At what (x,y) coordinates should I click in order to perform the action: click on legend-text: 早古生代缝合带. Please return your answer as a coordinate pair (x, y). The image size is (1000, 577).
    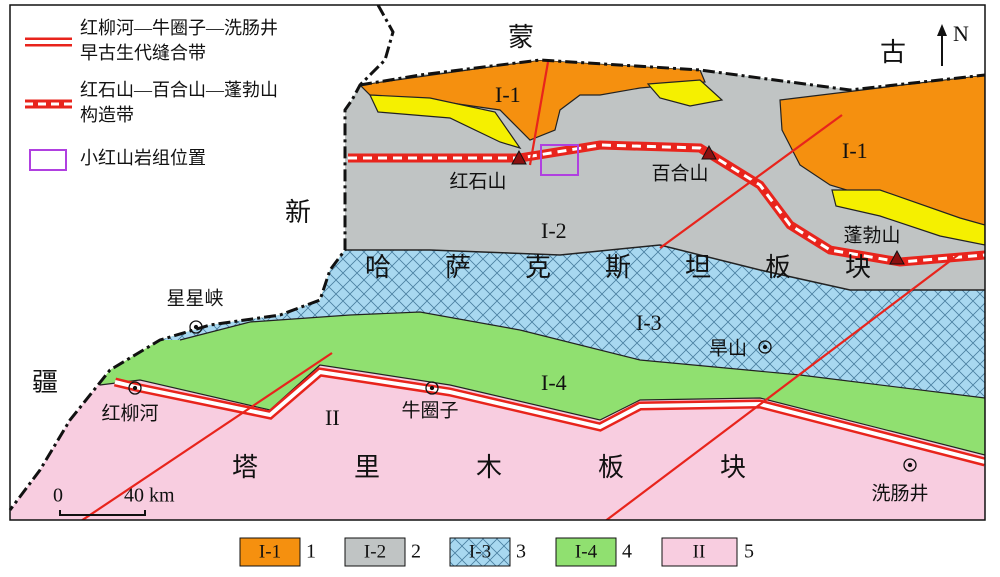
    Looking at the image, I should click on (143, 53).